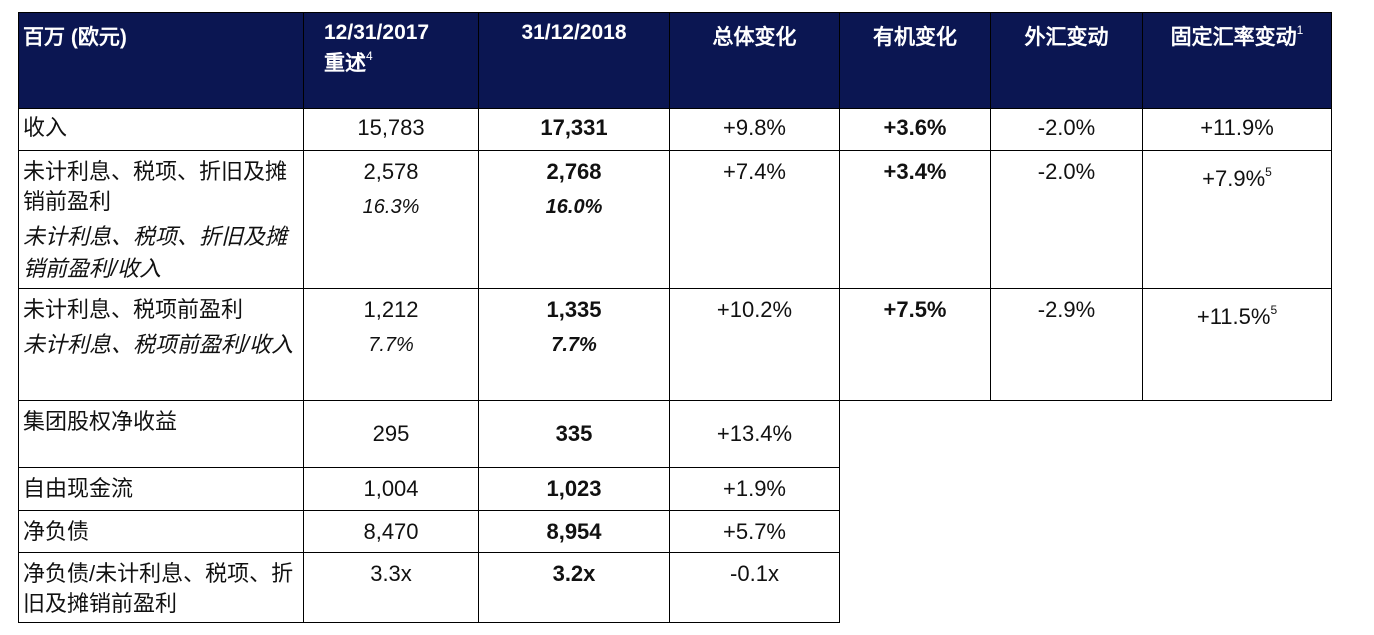  I want to click on cell-value: -2.0%, so click(1066, 171).